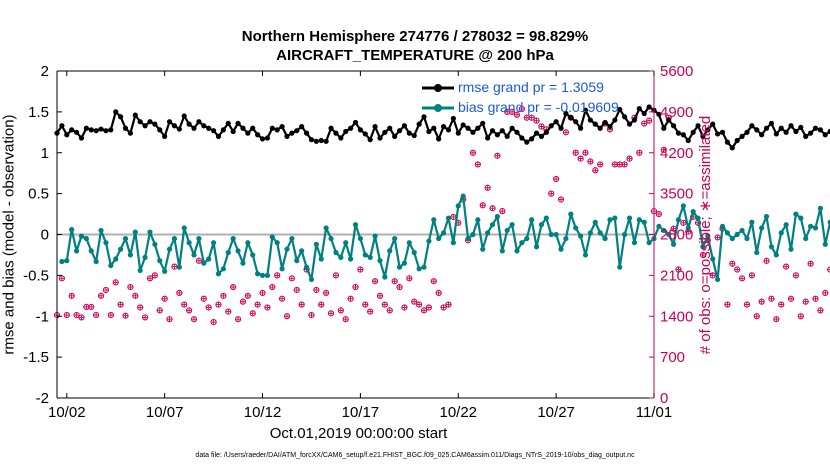 The width and height of the screenshot is (830, 470). What do you see at coordinates (438, 88) in the screenshot?
I see `legend-rmse-marker` at bounding box center [438, 88].